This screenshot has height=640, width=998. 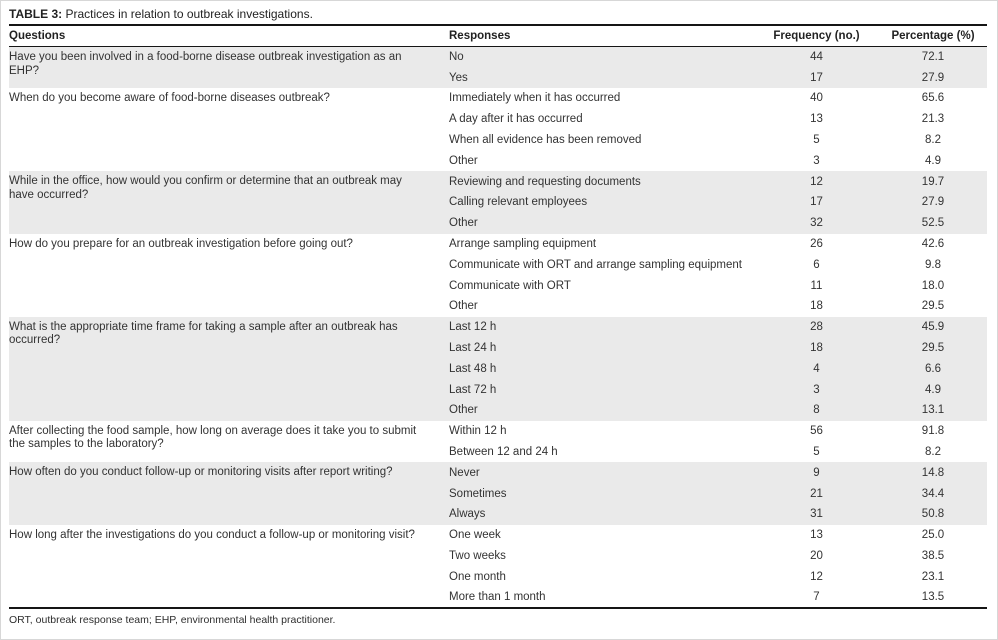 What do you see at coordinates (816, 473) in the screenshot?
I see `frequency-cell: 9` at bounding box center [816, 473].